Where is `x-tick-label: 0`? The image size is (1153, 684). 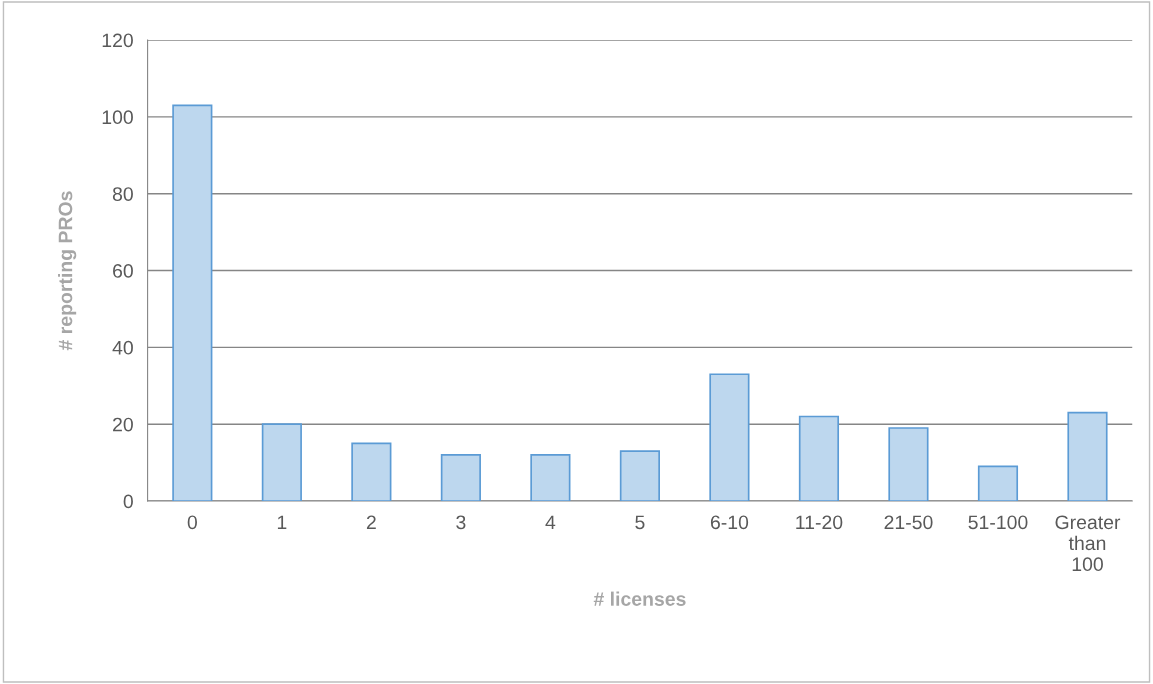 x-tick-label: 0 is located at coordinates (192, 522).